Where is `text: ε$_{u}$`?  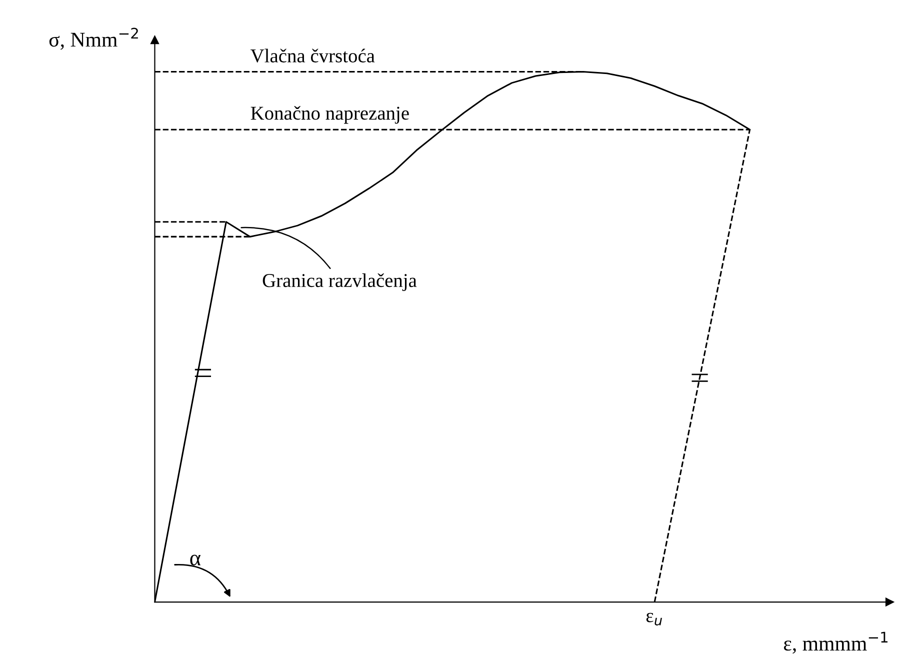 text: ε$_{u}$ is located at coordinates (654, 619).